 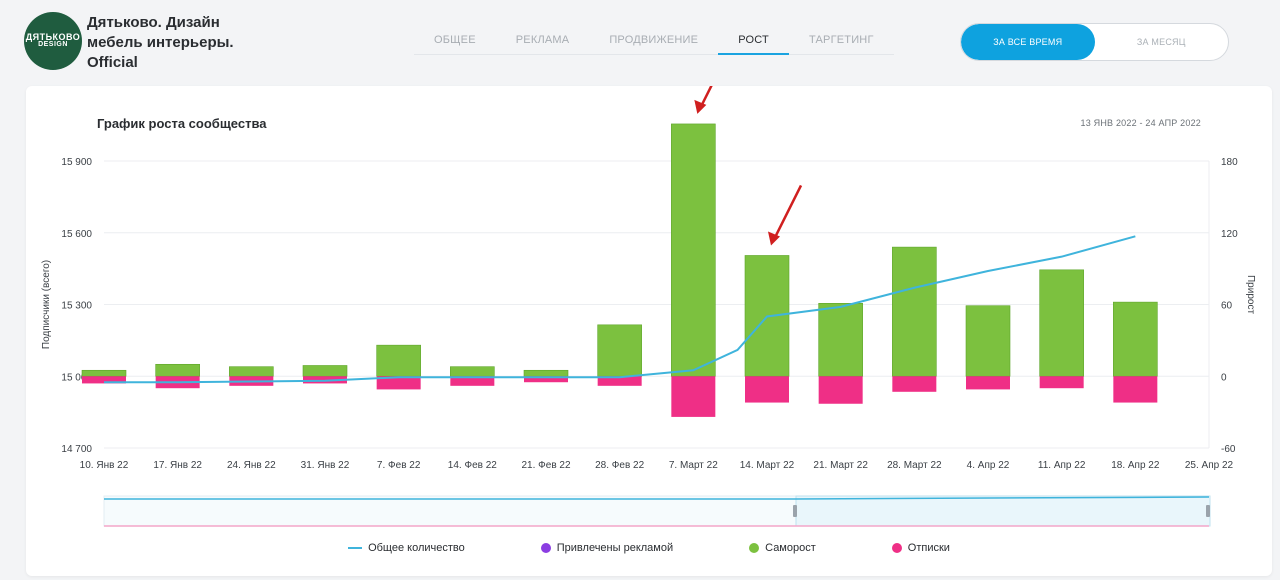 What do you see at coordinates (767, 465) in the screenshot?
I see `x-tick-label: 14. Март 22` at bounding box center [767, 465].